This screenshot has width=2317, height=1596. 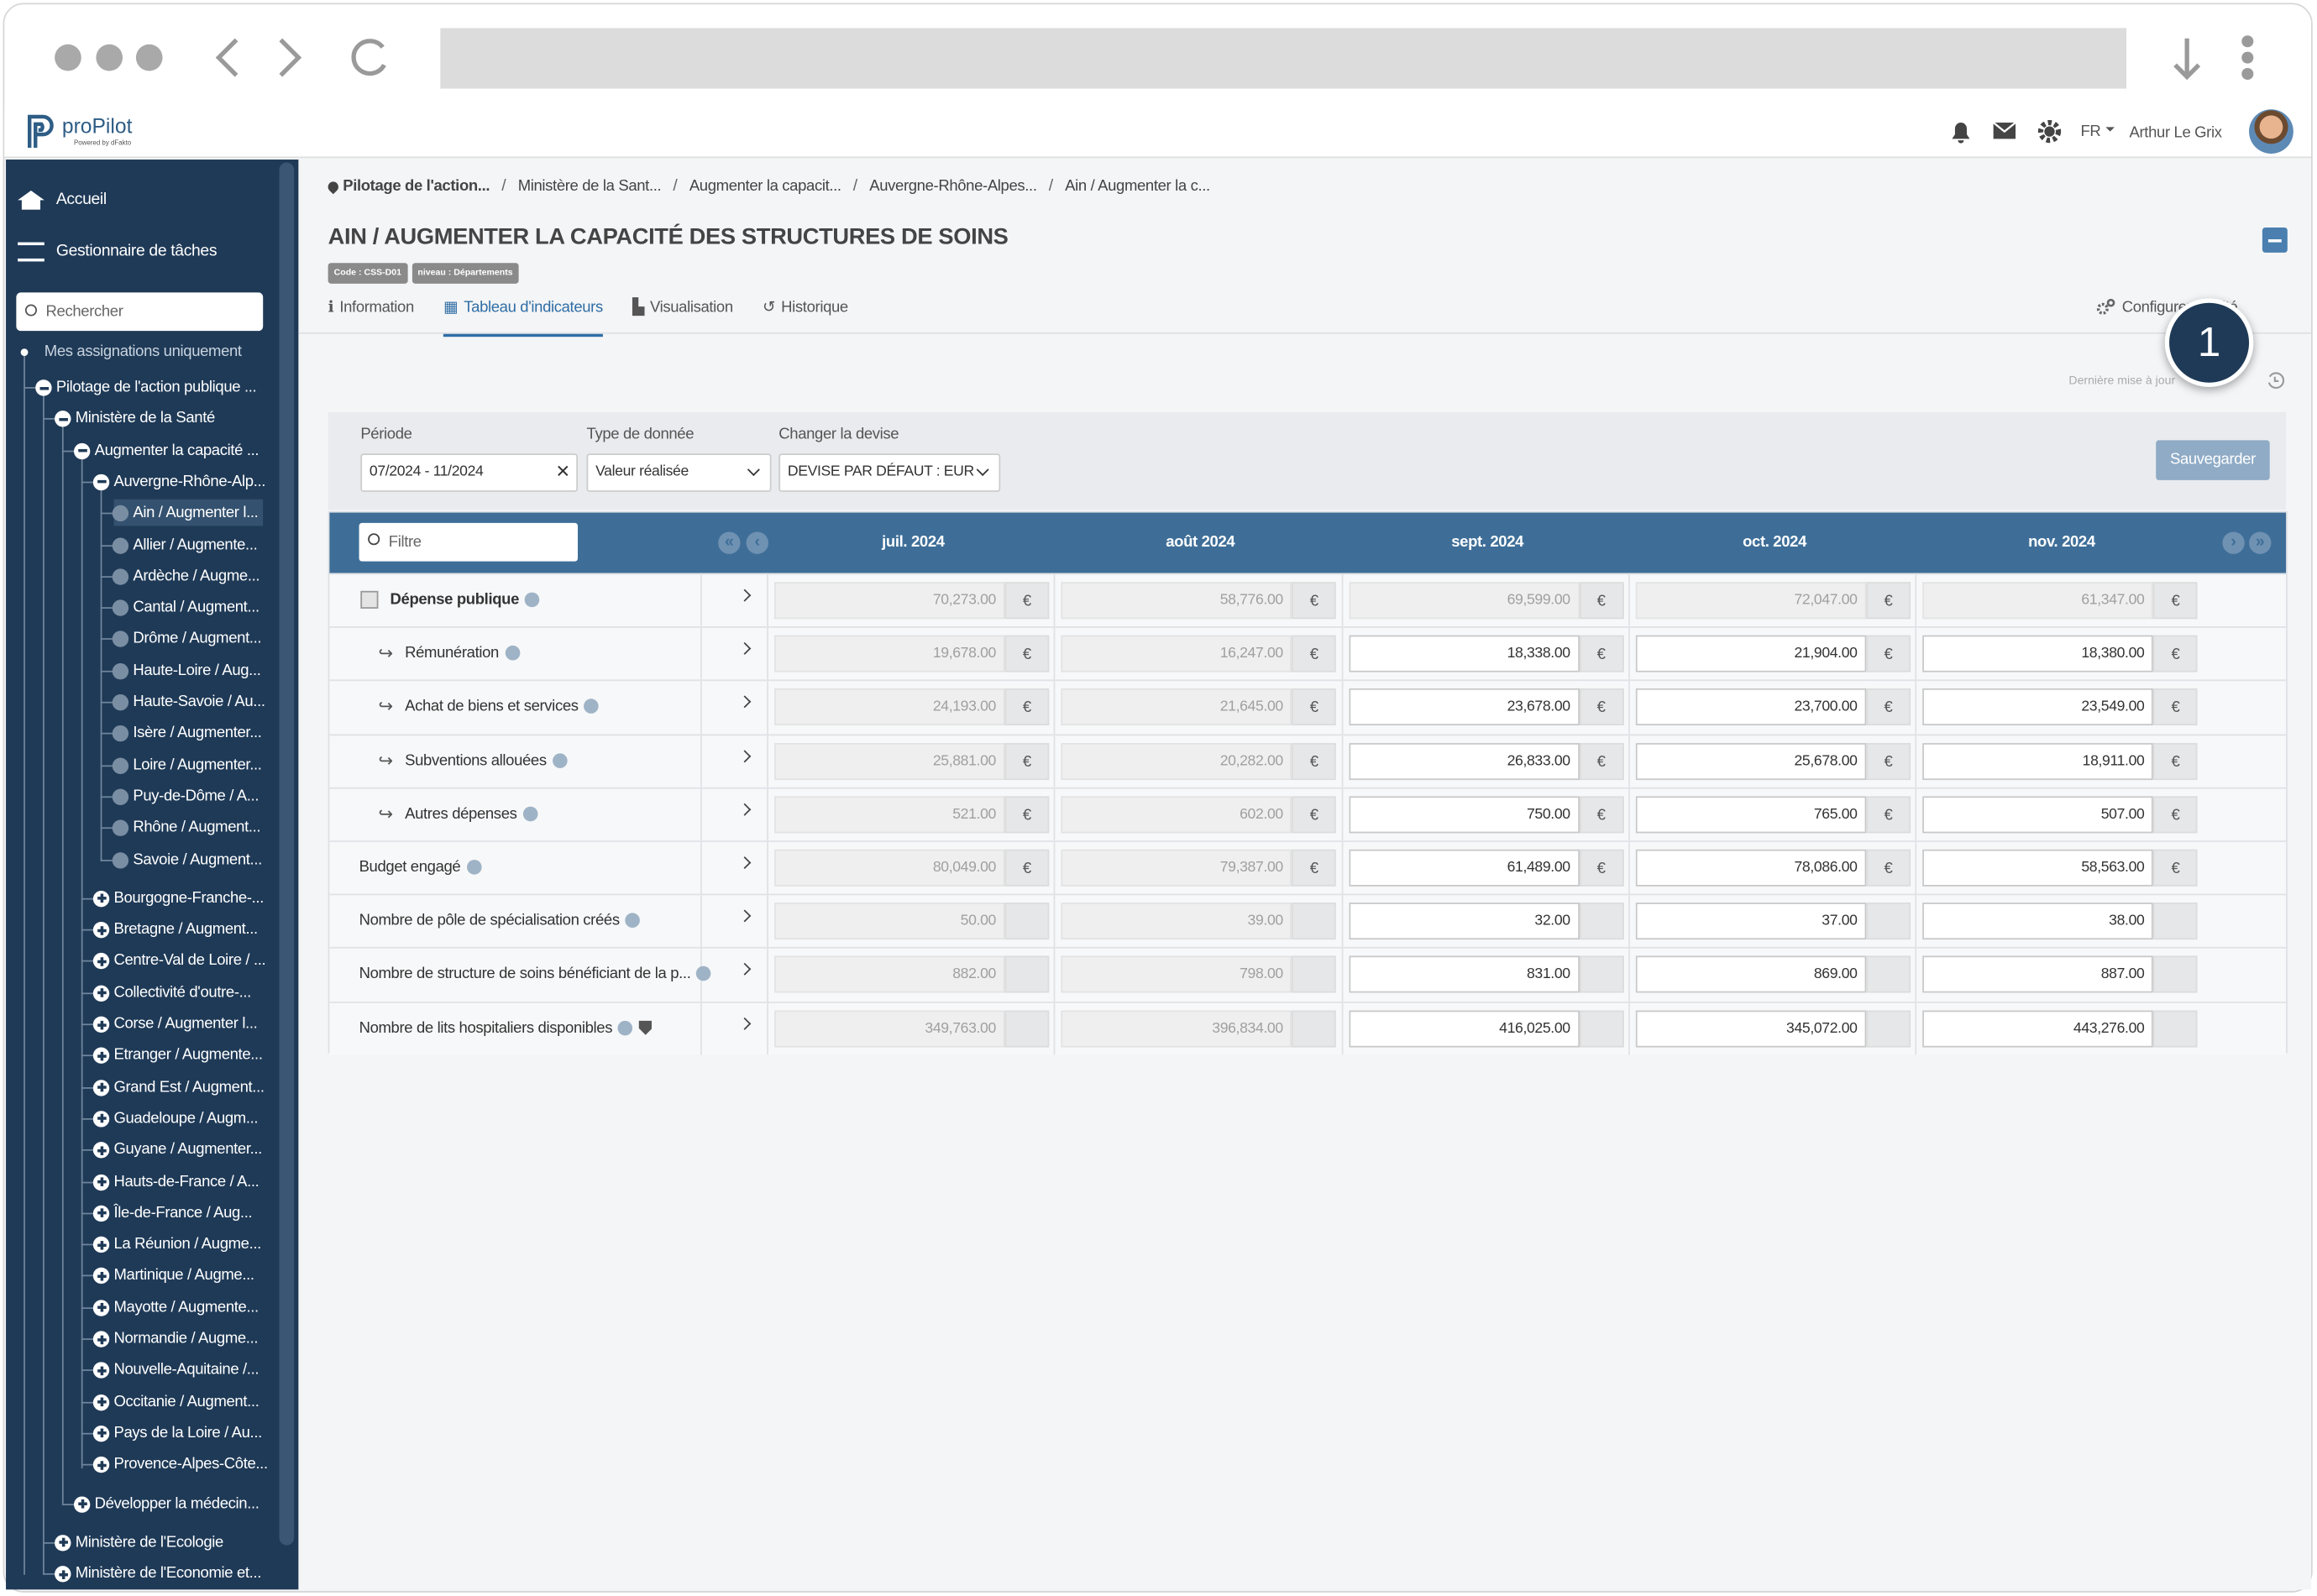 I want to click on tab: ↺ Historique, so click(x=805, y=315).